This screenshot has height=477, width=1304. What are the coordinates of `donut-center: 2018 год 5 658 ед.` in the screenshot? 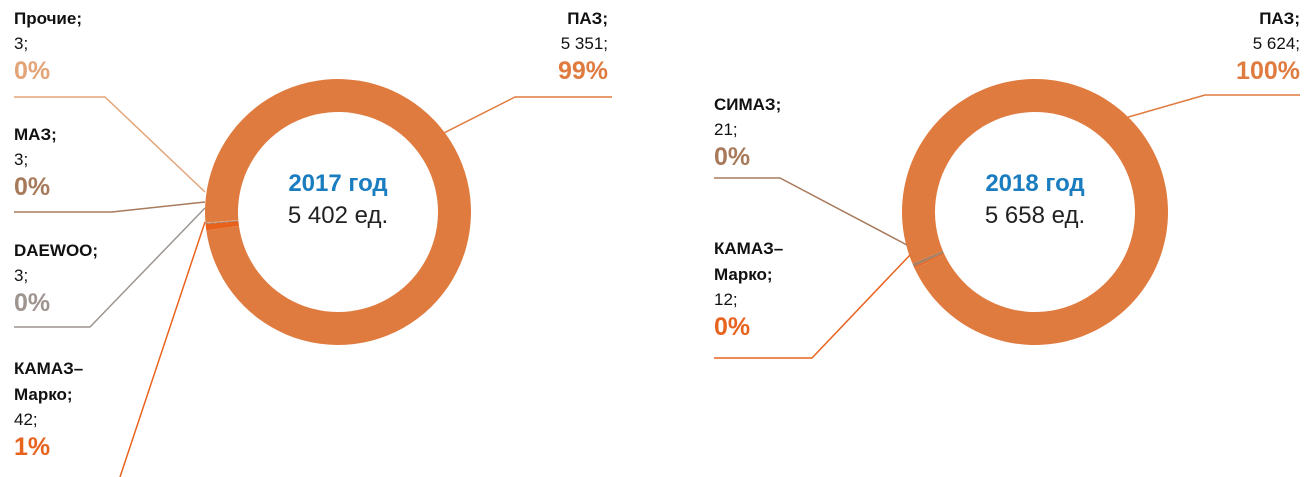 It's located at (1035, 200).